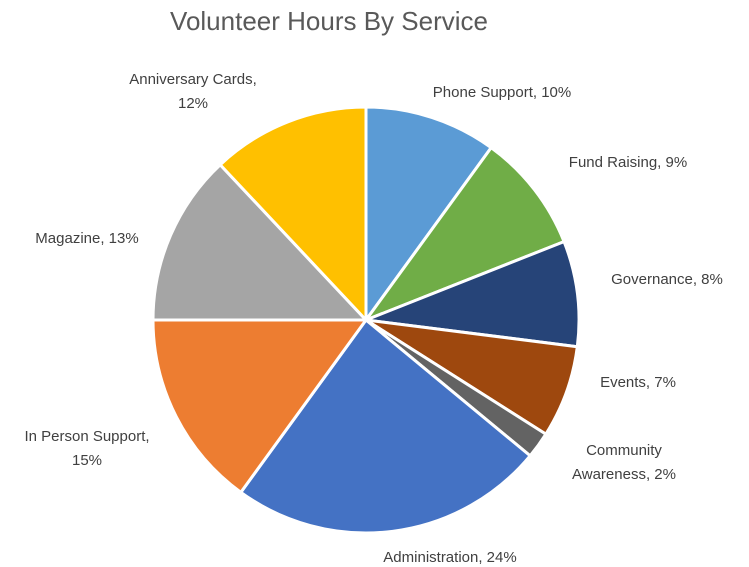 The width and height of the screenshot is (749, 567). What do you see at coordinates (667, 279) in the screenshot?
I see `data-label-governance: Governance, 8%` at bounding box center [667, 279].